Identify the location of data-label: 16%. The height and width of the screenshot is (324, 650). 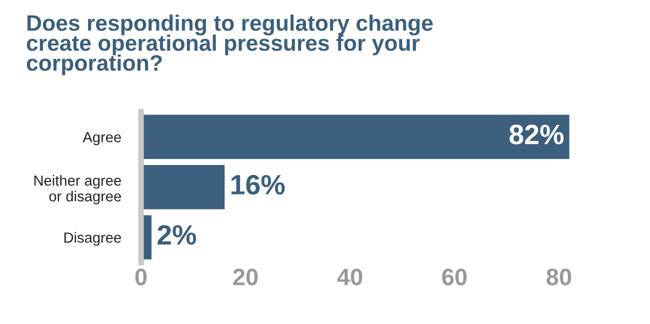
(258, 184).